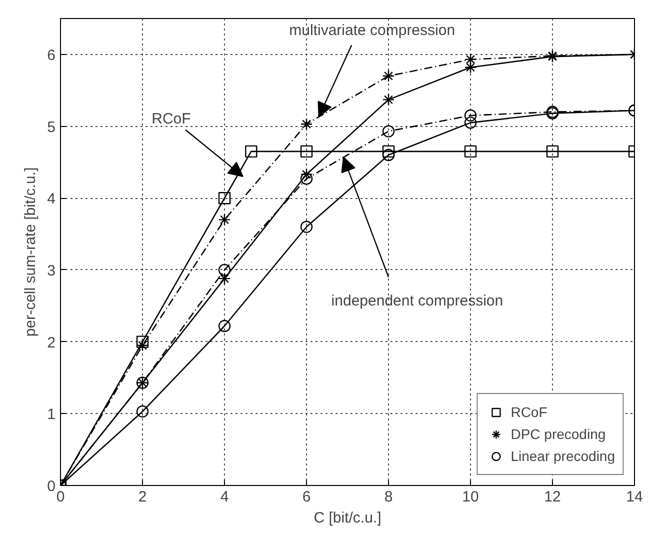  I want to click on x-tick-label: 6, so click(306, 497).